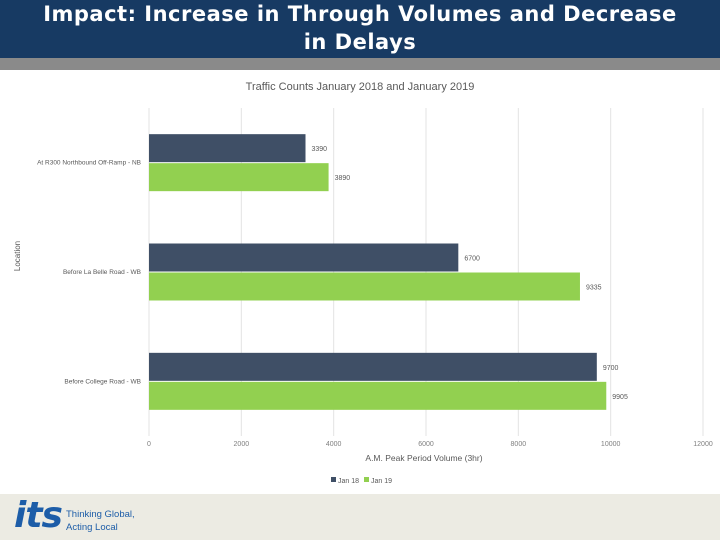 The image size is (720, 540). I want to click on x-tick-label: 8000, so click(519, 444).